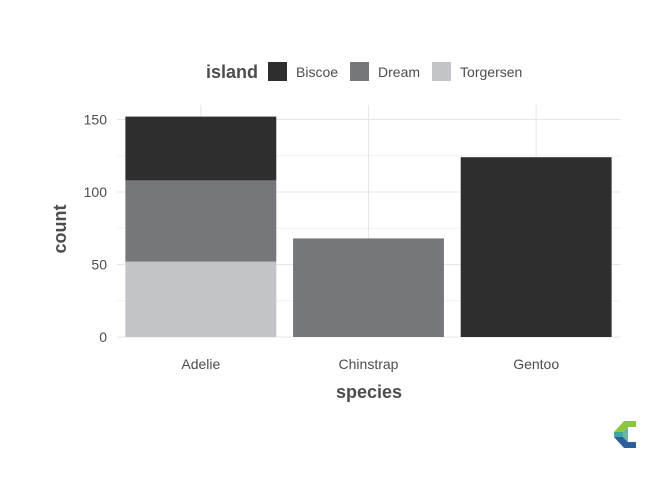  What do you see at coordinates (96, 229) in the screenshot?
I see `y-axis-ticks: 0 50 100 150` at bounding box center [96, 229].